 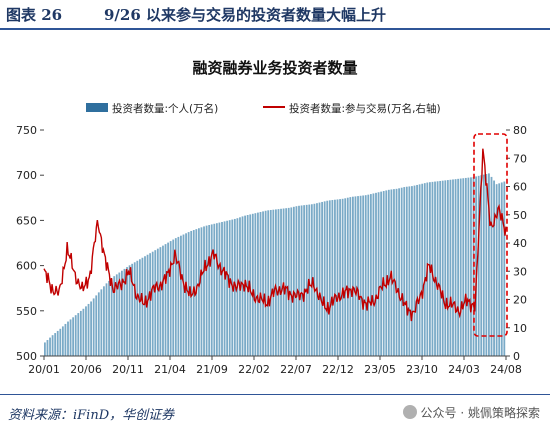 What do you see at coordinates (464, 369) in the screenshot?
I see `x-tick-label: 24/03` at bounding box center [464, 369].